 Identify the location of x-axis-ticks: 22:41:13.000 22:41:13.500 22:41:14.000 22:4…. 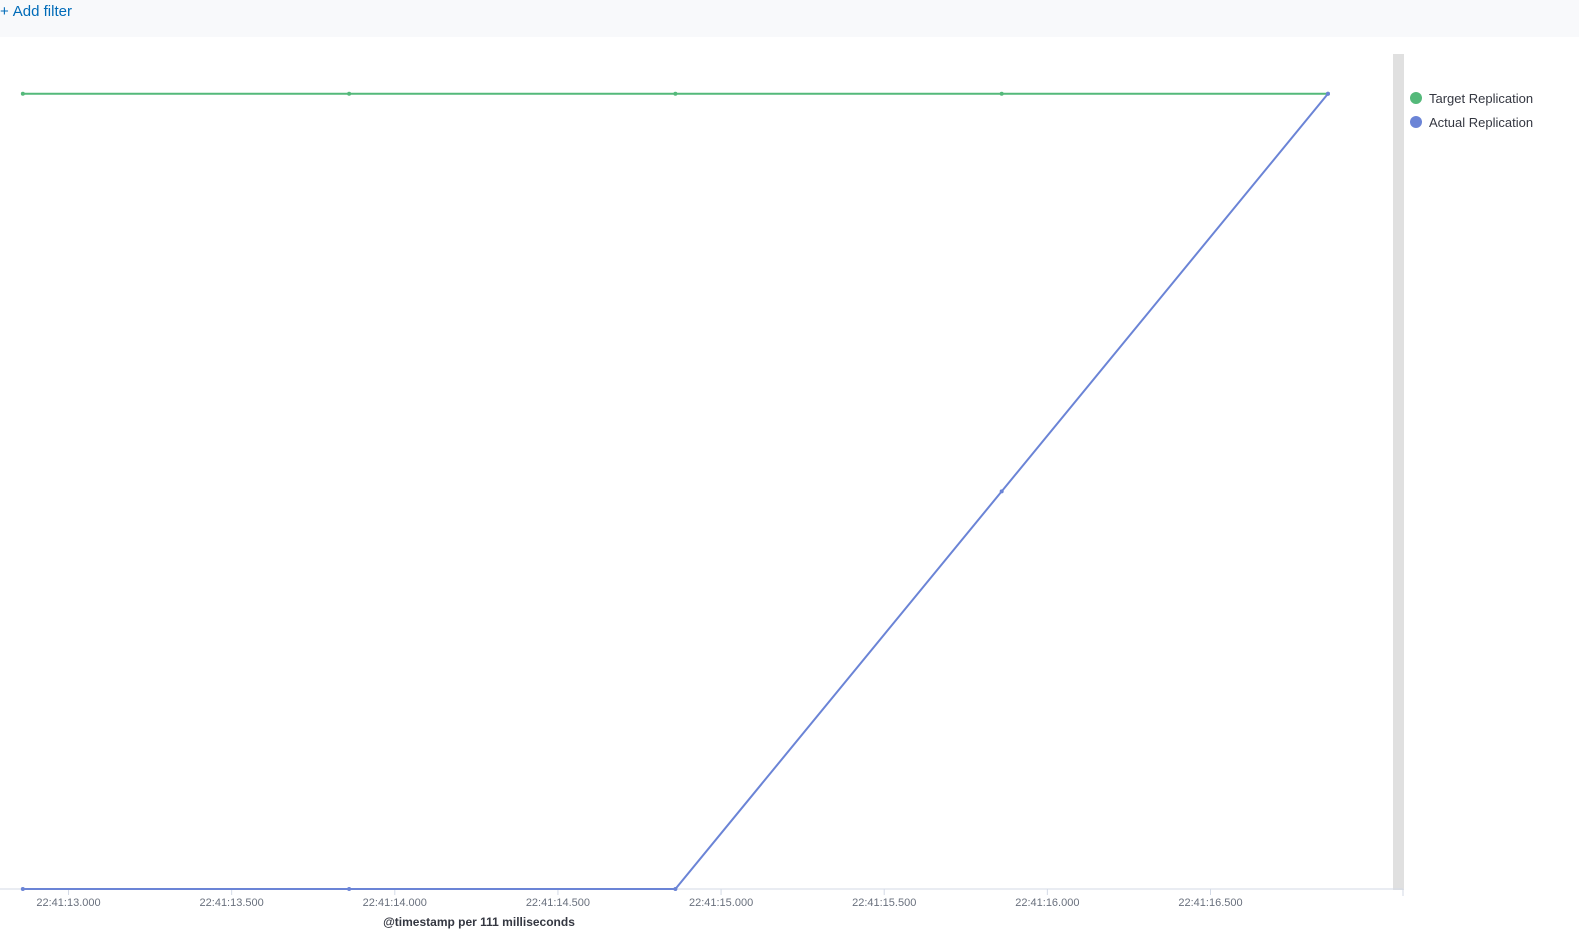
(639, 899).